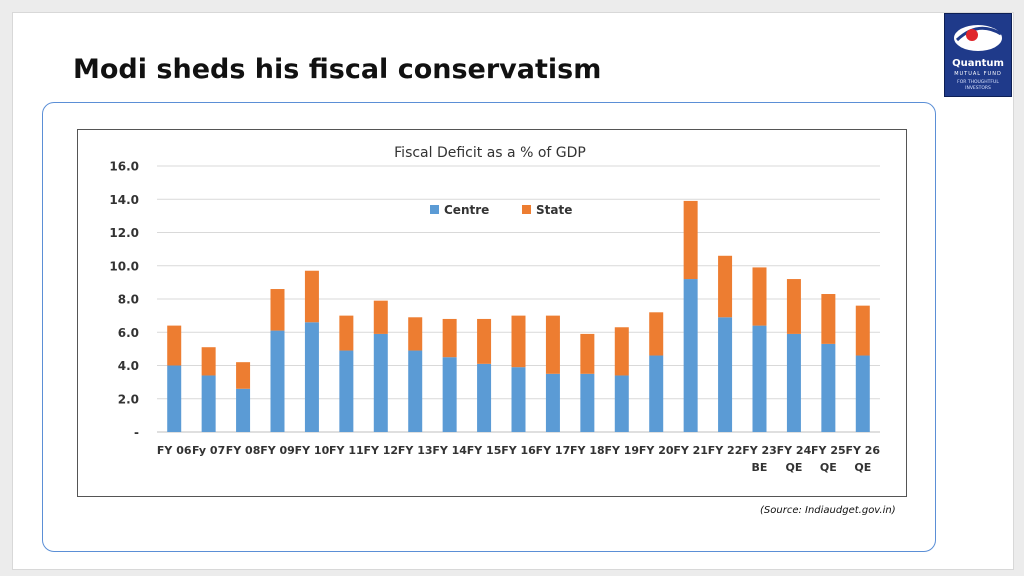 The height and width of the screenshot is (576, 1024). I want to click on quantum-swirl-icon, so click(978, 38).